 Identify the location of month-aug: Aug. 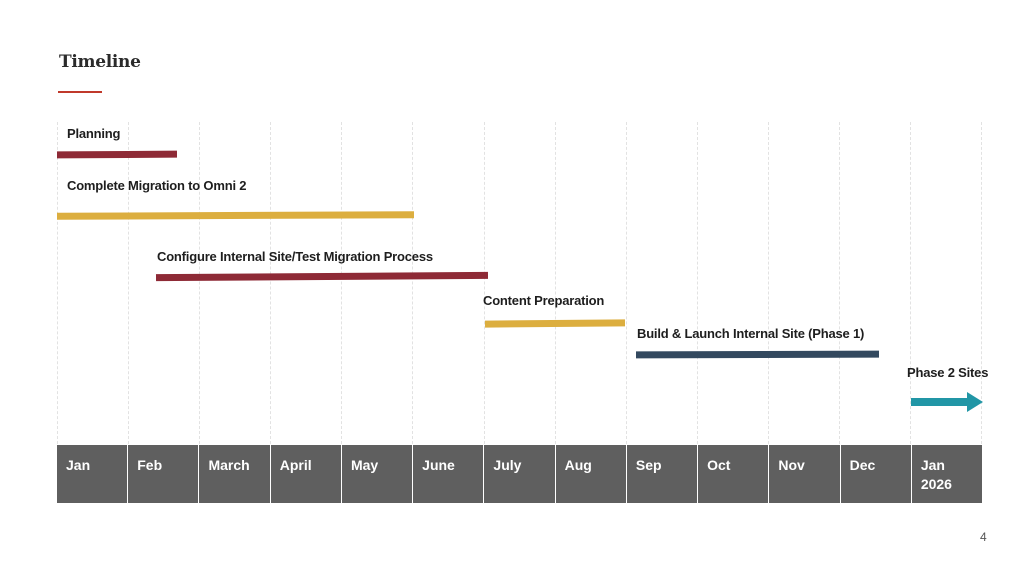
(591, 474).